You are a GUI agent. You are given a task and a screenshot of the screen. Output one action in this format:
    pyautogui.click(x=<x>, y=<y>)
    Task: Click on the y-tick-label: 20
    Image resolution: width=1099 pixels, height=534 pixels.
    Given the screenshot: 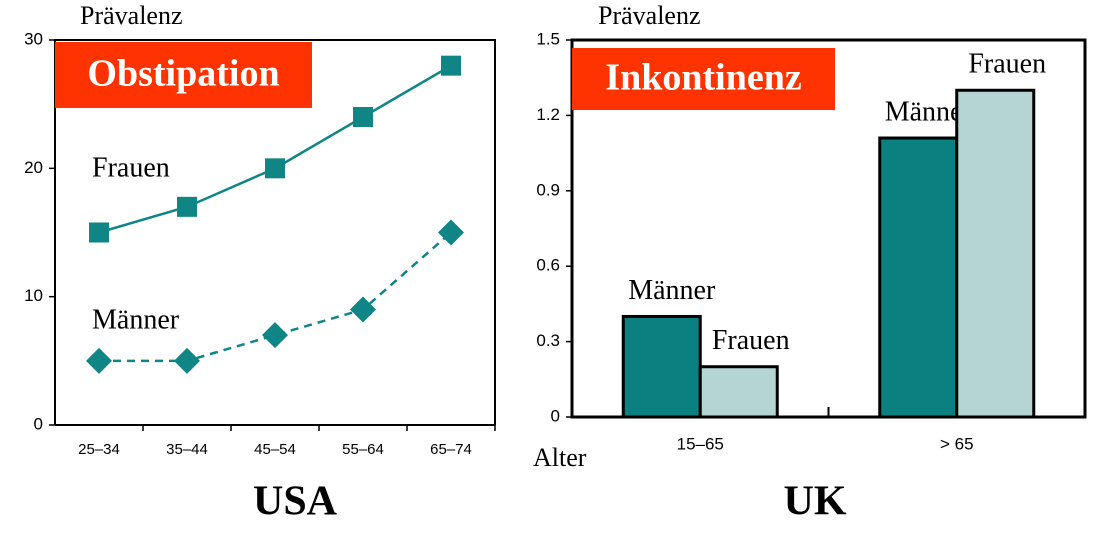 What is the action you would take?
    pyautogui.click(x=33, y=167)
    